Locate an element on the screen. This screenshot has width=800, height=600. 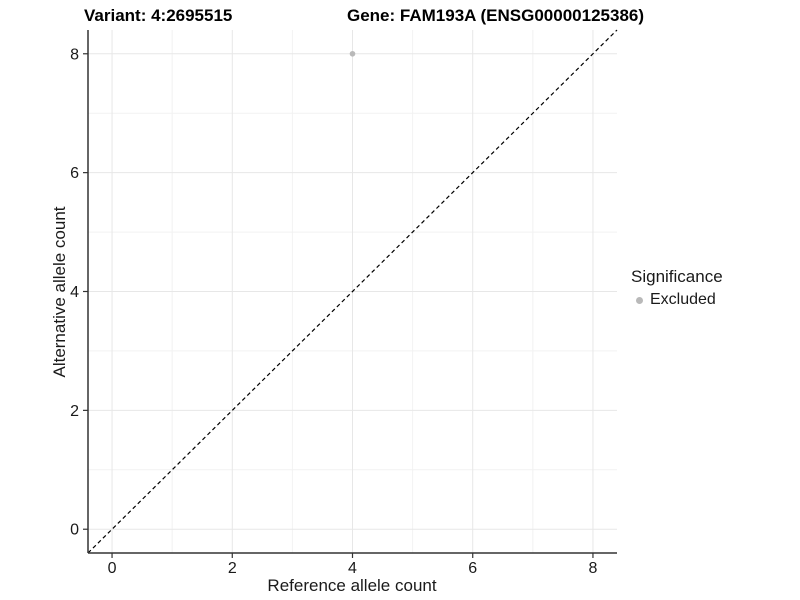
y-tick-label: 4 is located at coordinates (74, 292).